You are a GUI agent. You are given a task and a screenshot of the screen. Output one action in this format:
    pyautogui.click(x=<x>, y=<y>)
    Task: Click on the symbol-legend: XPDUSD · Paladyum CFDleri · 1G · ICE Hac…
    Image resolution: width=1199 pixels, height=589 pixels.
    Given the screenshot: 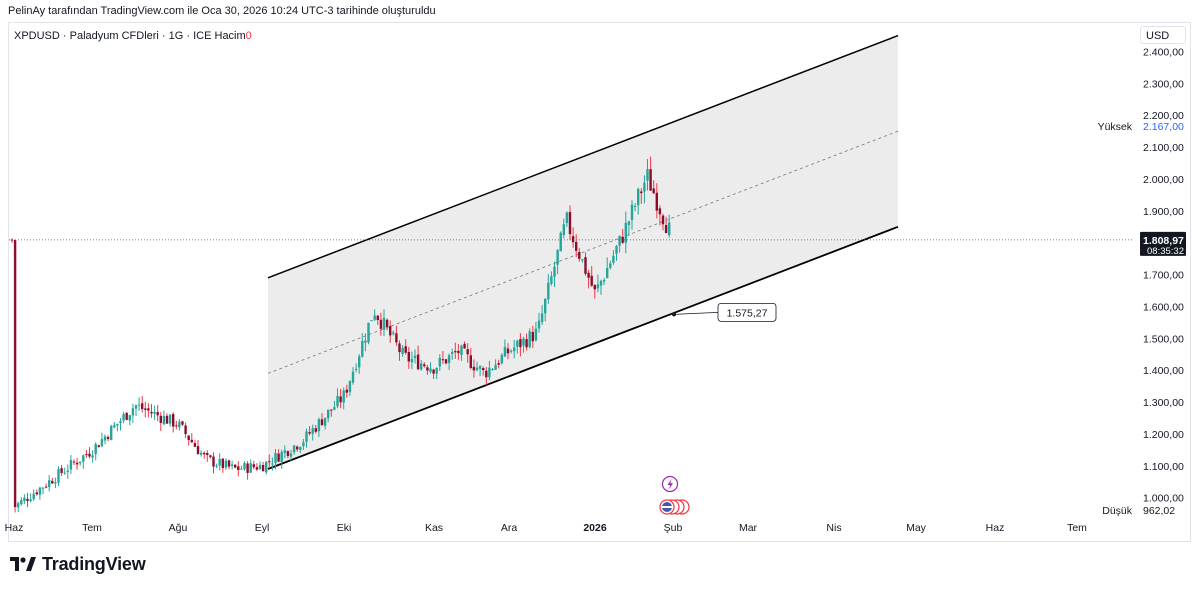 What is the action you would take?
    pyautogui.click(x=133, y=36)
    